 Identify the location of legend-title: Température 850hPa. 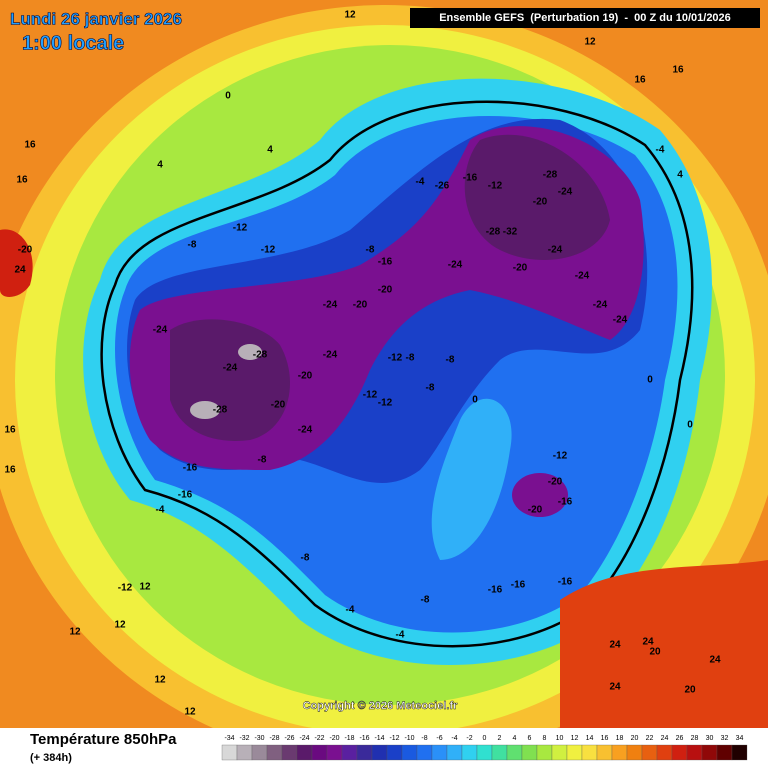
(103, 739).